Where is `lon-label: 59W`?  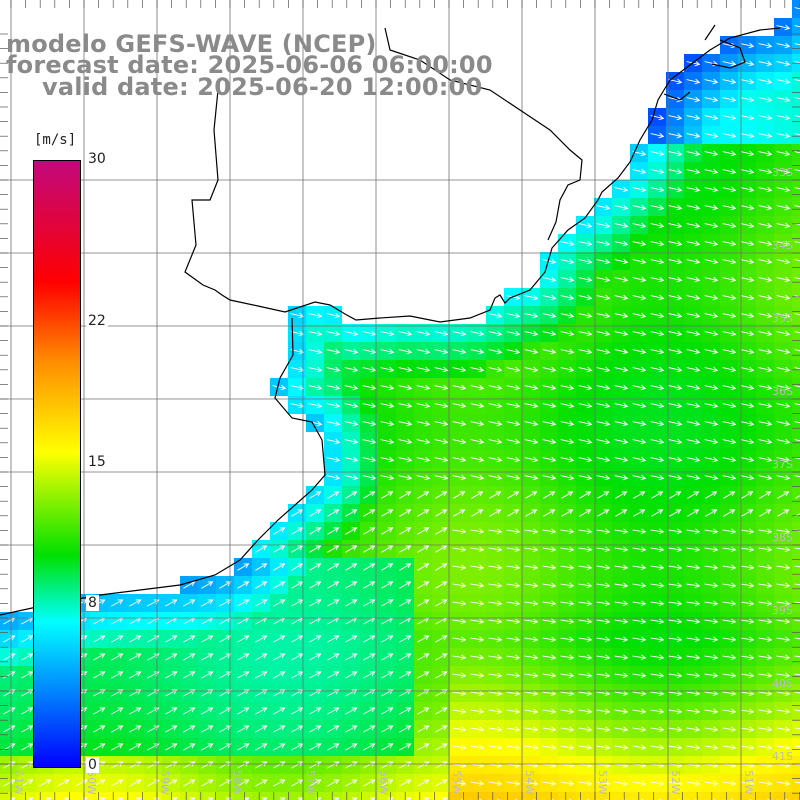
lon-label: 59W is located at coordinates (164, 782).